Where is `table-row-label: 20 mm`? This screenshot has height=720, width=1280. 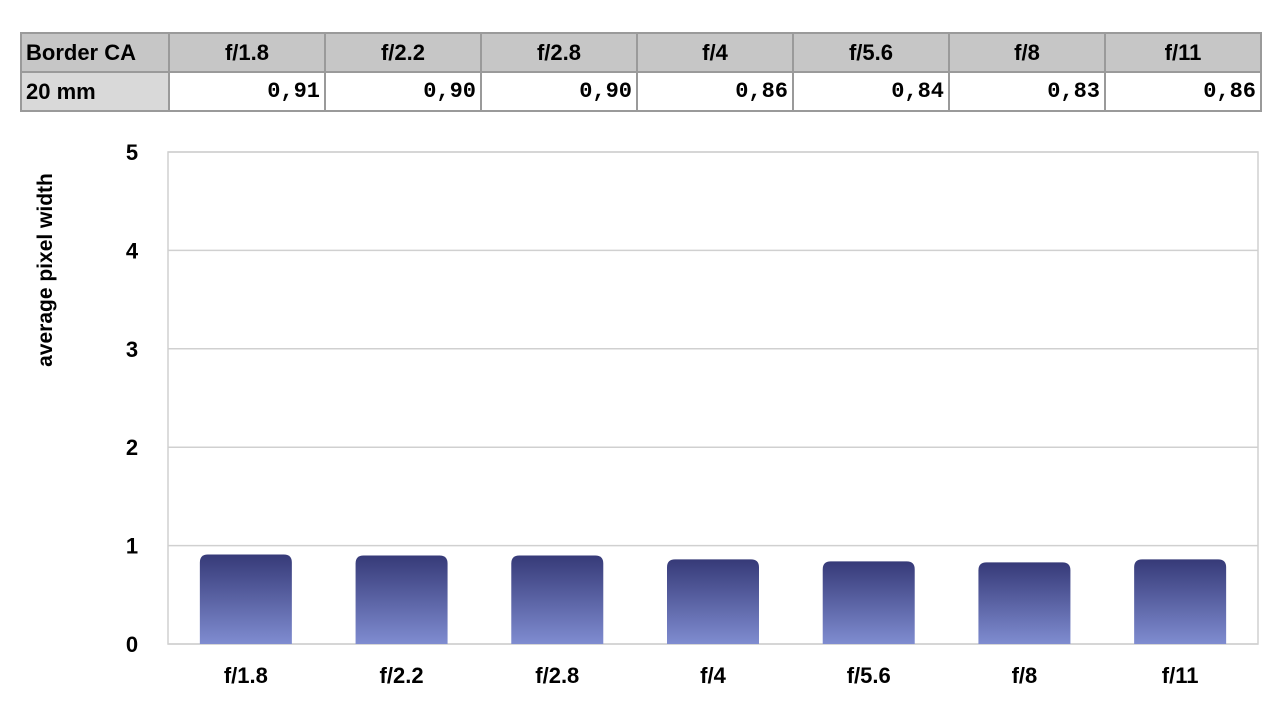 table-row-label: 20 mm is located at coordinates (95, 91).